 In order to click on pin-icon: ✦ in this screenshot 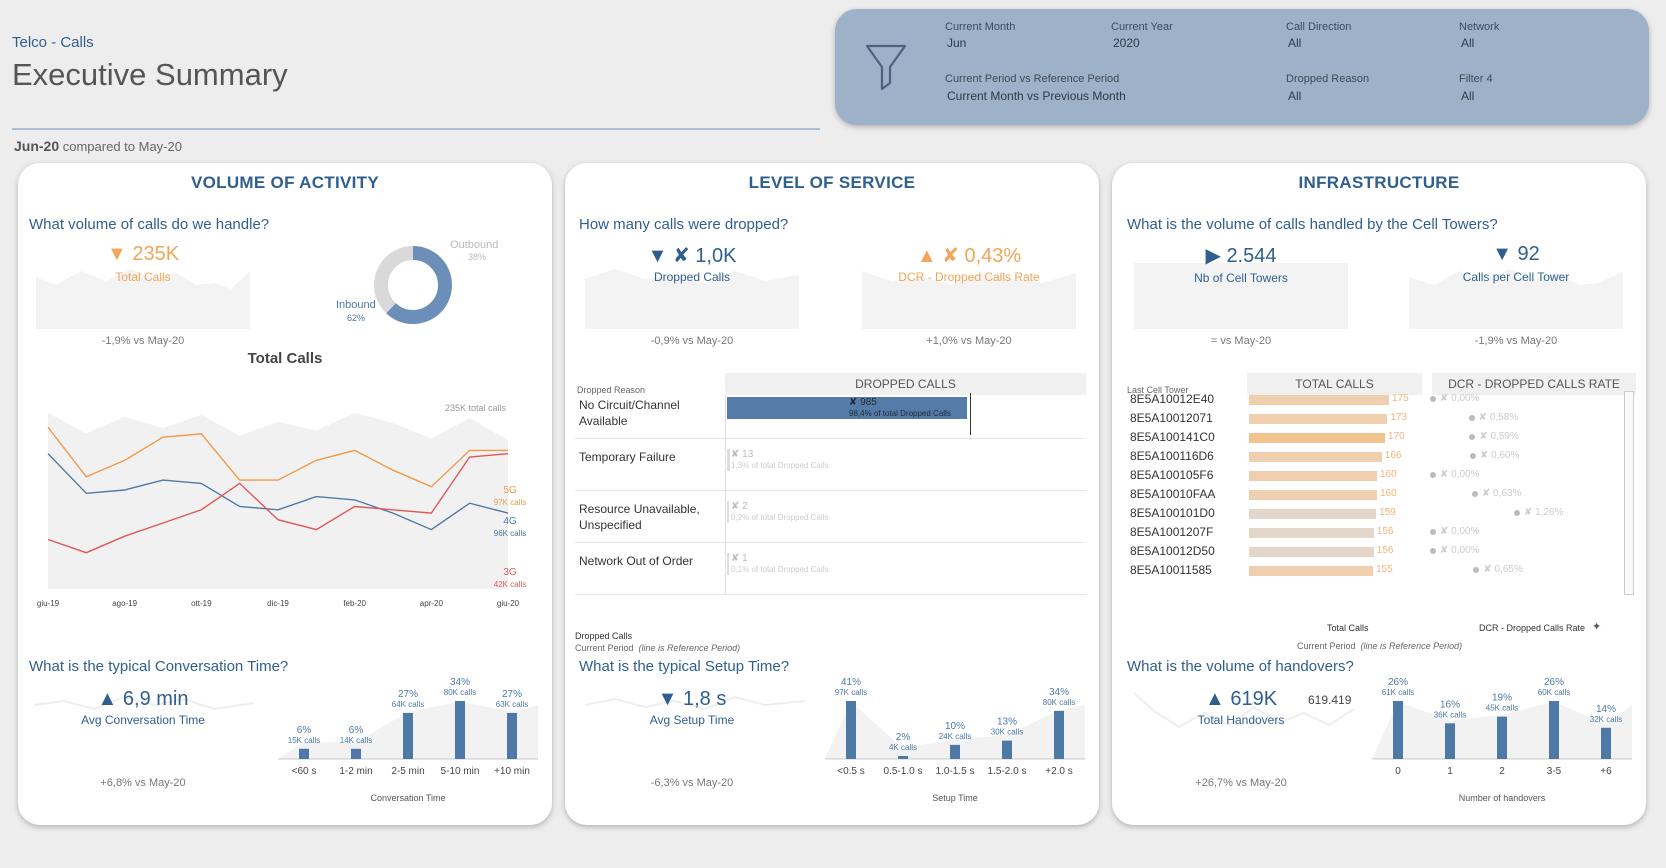, I will do `click(1597, 627)`.